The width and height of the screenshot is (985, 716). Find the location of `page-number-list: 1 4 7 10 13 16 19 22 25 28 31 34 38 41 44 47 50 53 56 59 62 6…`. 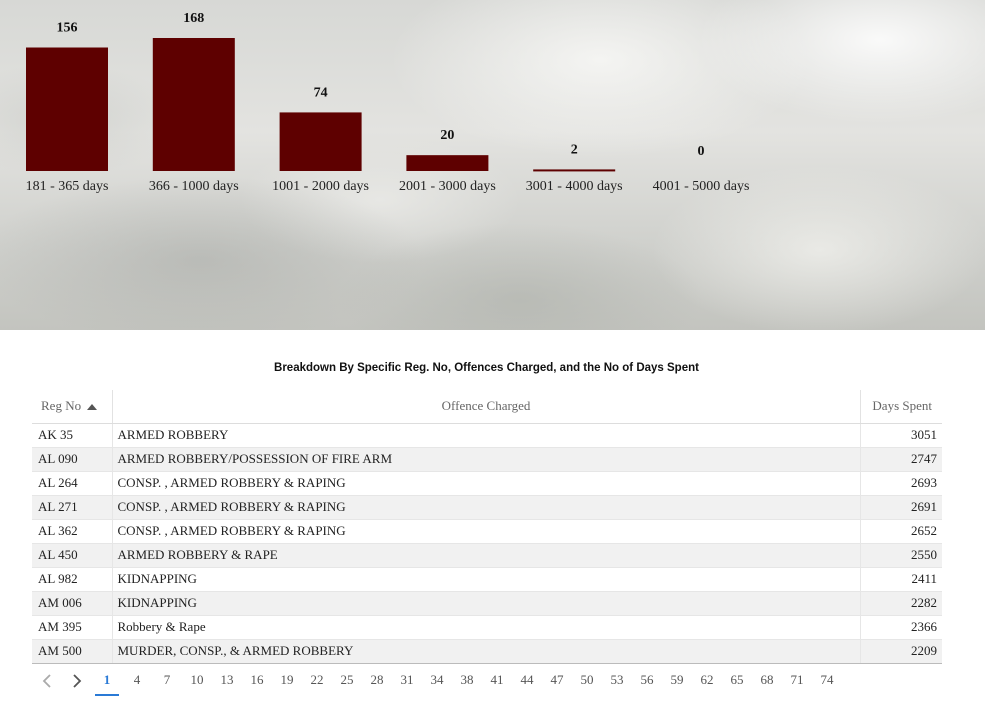

page-number-list: 1 4 7 10 13 16 19 22 25 28 31 34 38 41 44 47 50 53 56 59 62 6… is located at coordinates (467, 682).